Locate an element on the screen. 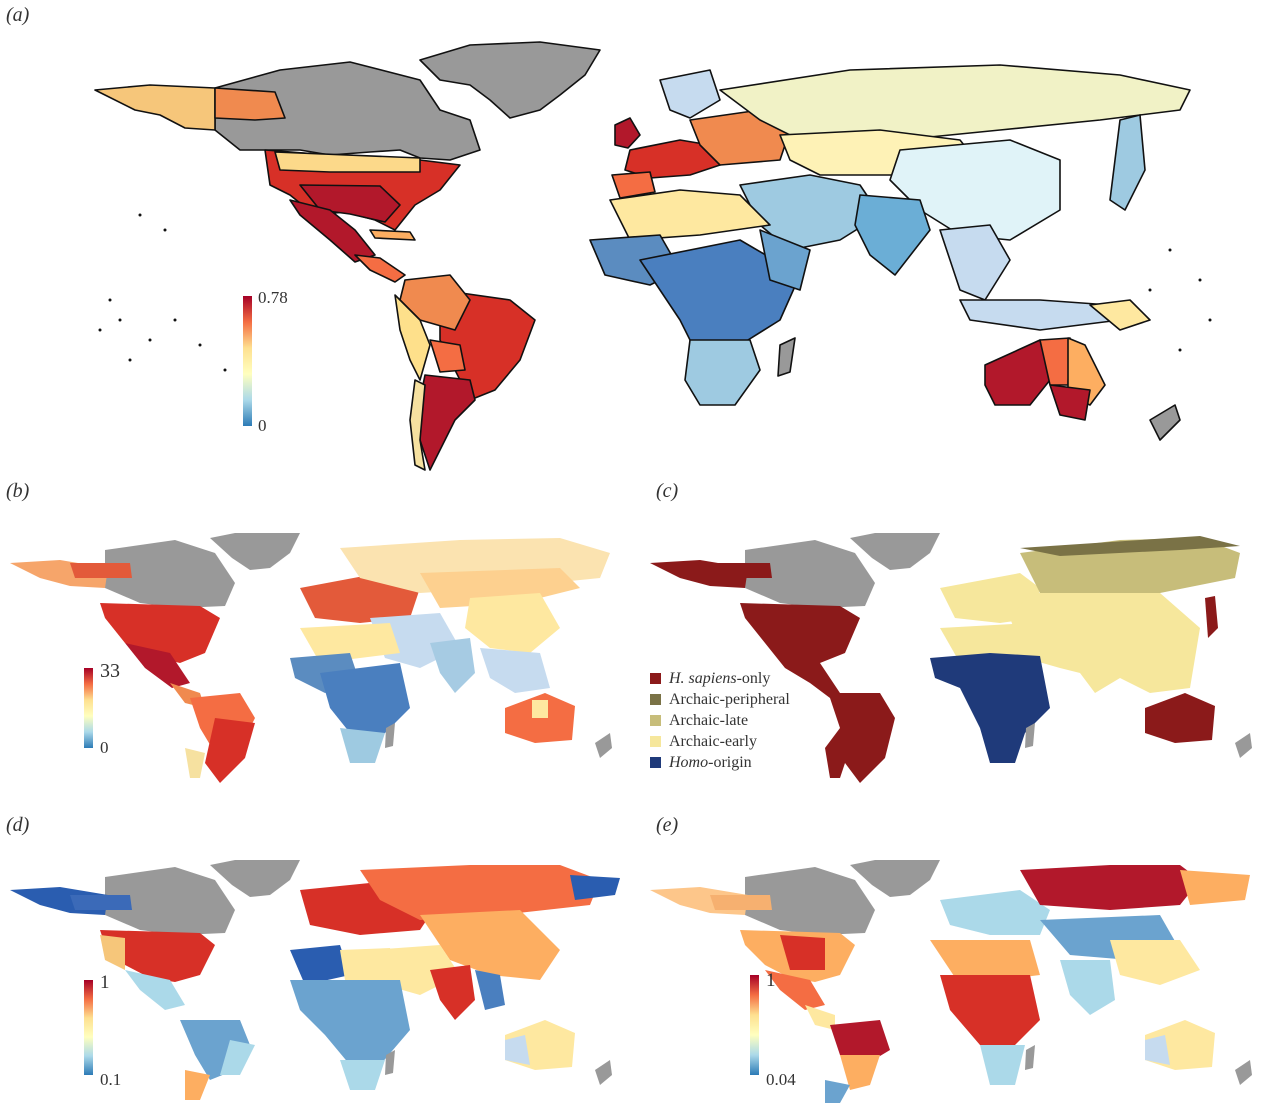 The image size is (1280, 1103). japan is located at coordinates (1211, 617).